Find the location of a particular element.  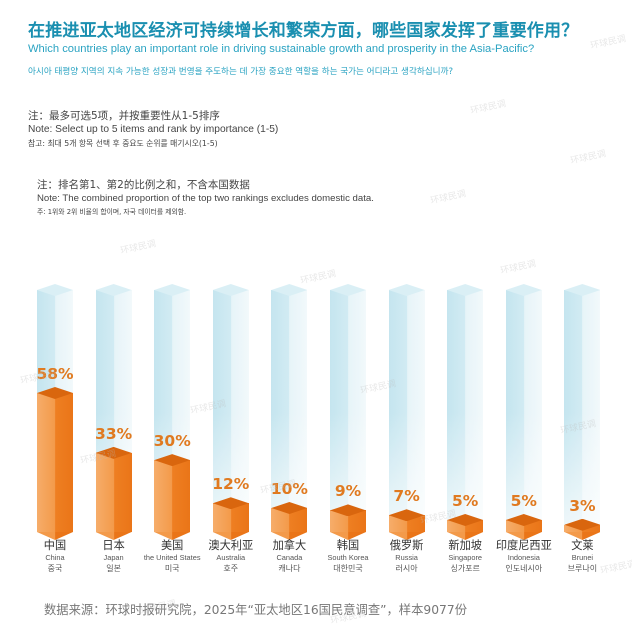

bar-column: 7% 俄罗斯 Russia 러시아 is located at coordinates (406, 440).